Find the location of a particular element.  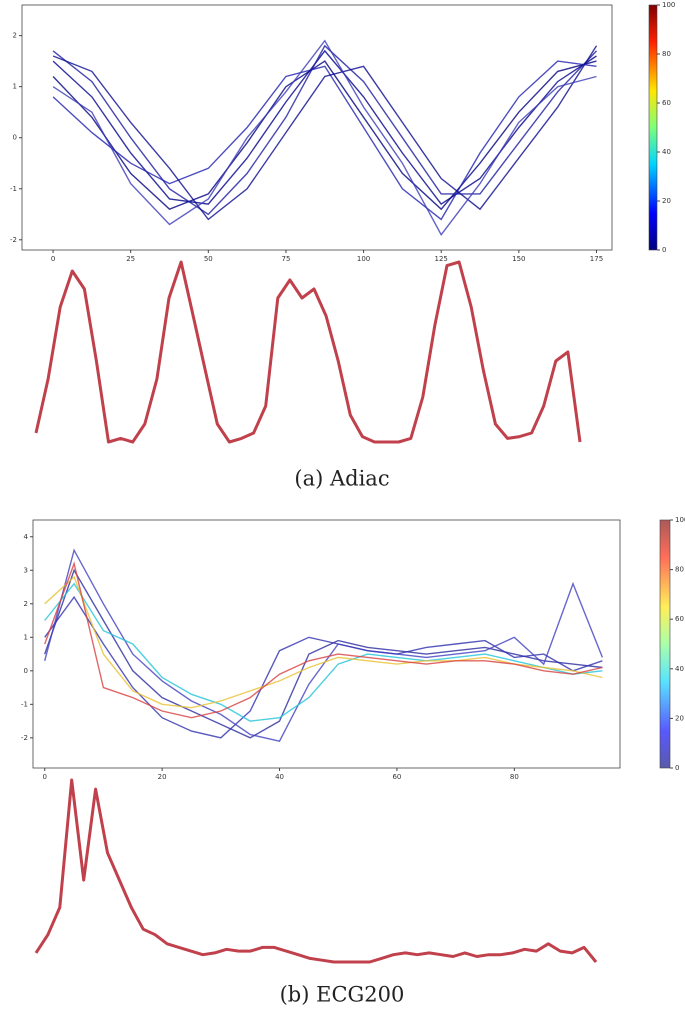

x-tick-label: 50 is located at coordinates (208, 259).